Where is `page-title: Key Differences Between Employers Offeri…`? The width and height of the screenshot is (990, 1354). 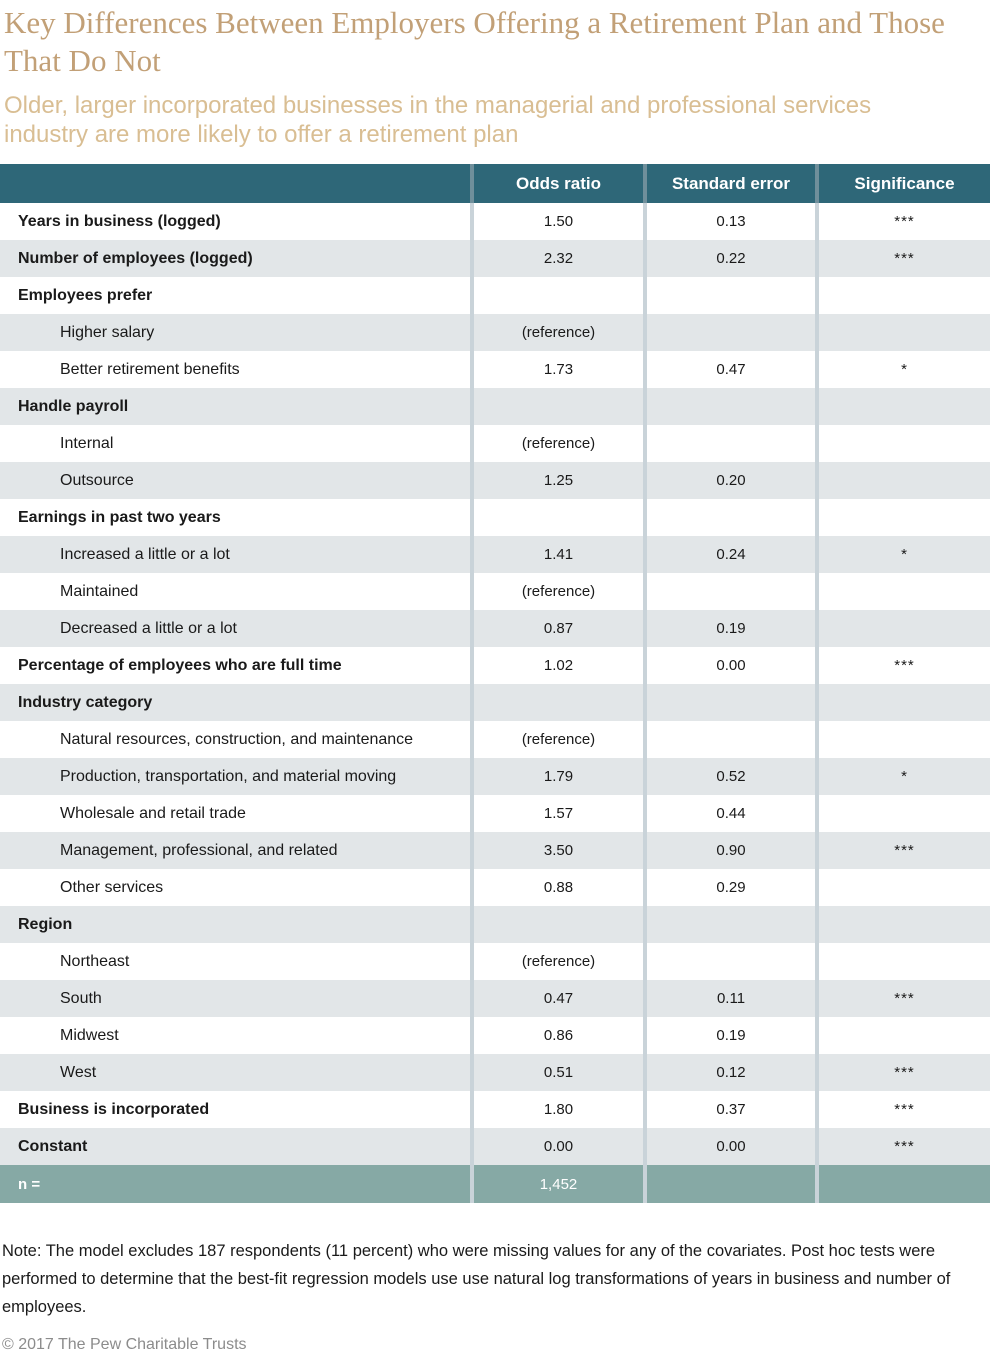 page-title: Key Differences Between Employers Offeri… is located at coordinates (474, 41).